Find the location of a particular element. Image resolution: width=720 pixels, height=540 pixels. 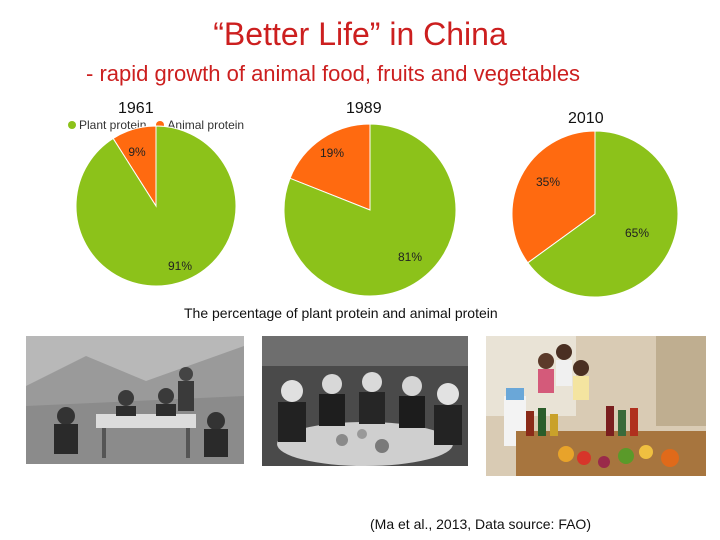

photo-2010-family-food is located at coordinates (596, 406).